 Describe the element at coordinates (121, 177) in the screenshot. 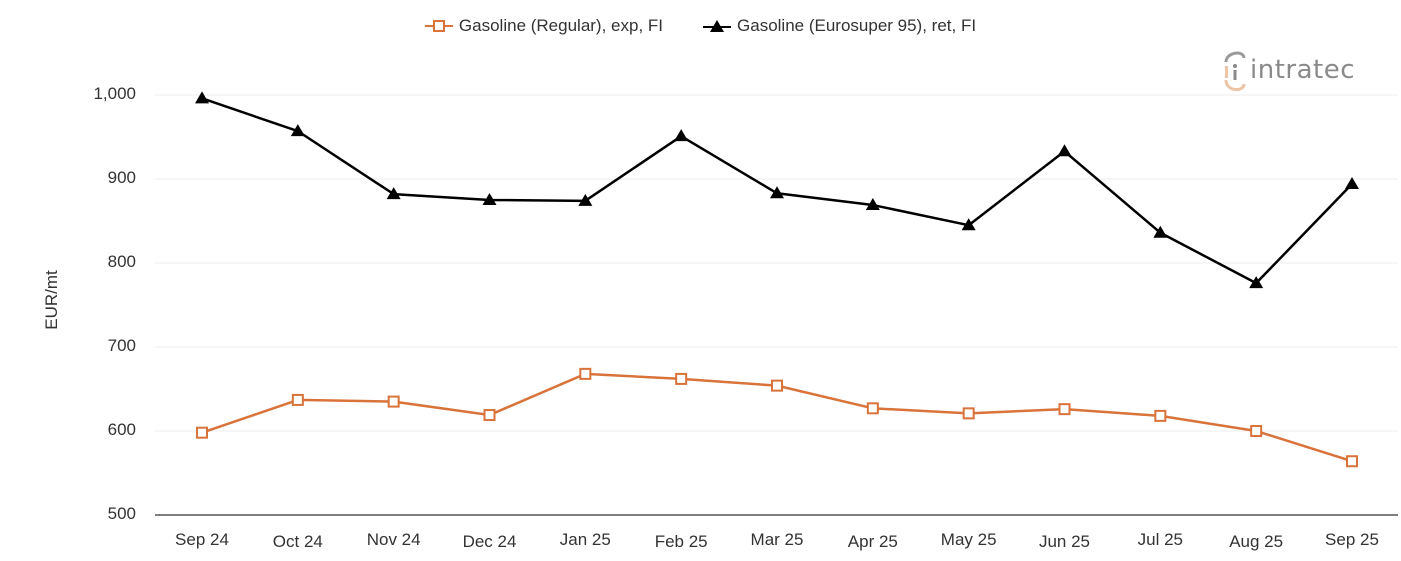

I see `y-tick-label: 900` at that location.